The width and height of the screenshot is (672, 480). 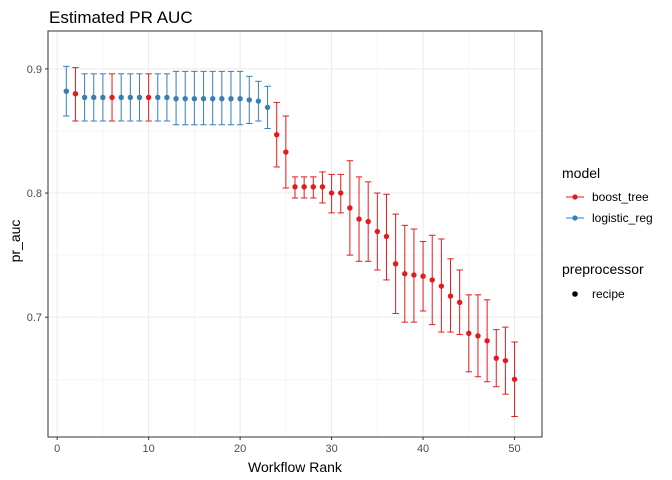 What do you see at coordinates (34, 318) in the screenshot?
I see `y-tick-label: 0.7` at bounding box center [34, 318].